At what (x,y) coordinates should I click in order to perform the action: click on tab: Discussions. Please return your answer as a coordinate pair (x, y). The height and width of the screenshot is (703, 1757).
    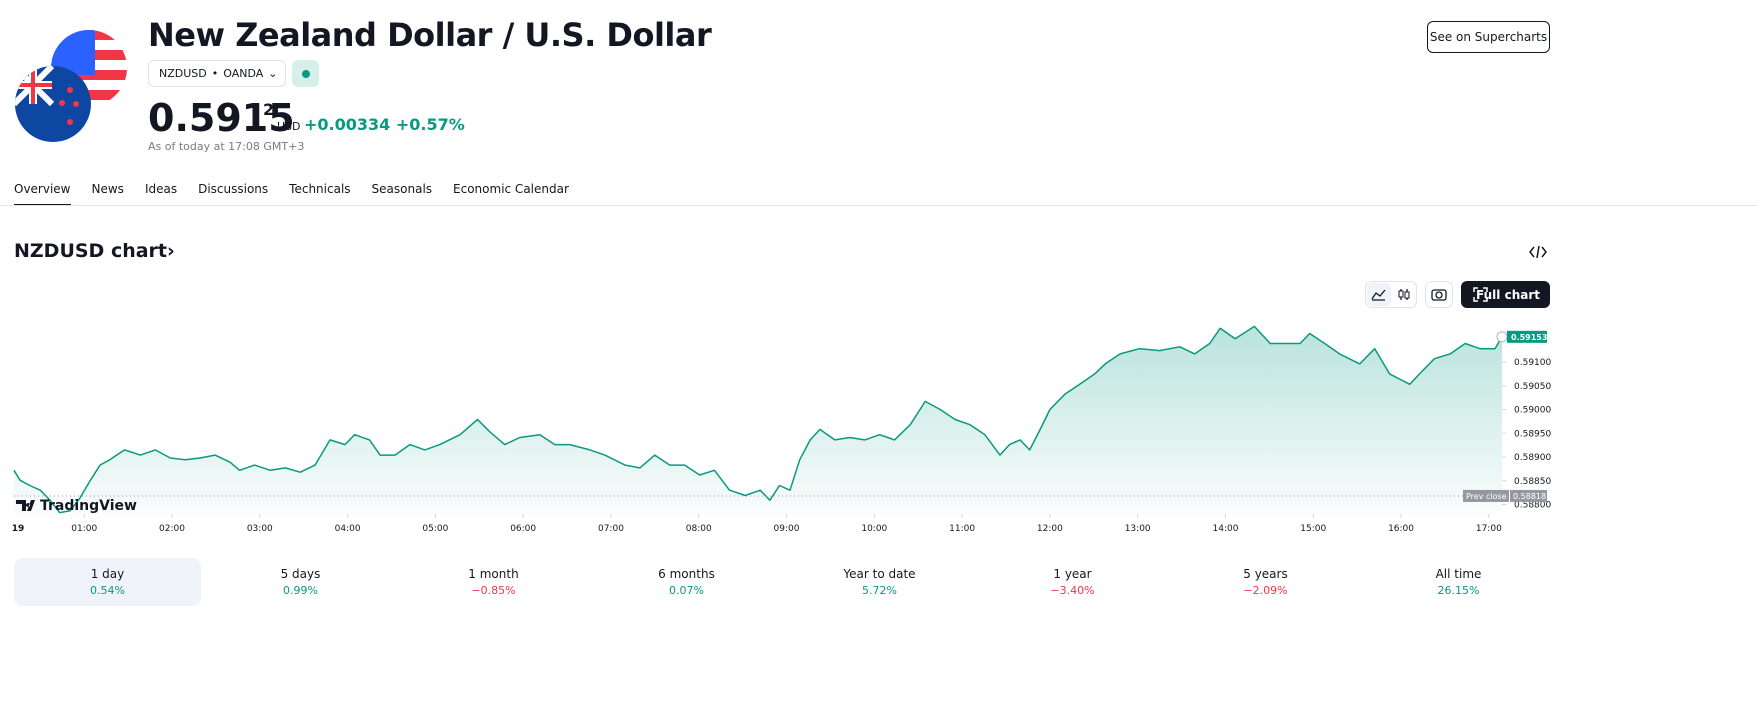
    Looking at the image, I should click on (233, 189).